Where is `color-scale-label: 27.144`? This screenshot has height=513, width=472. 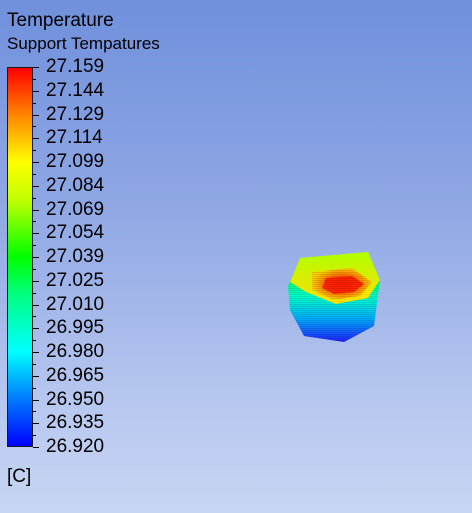 color-scale-label: 27.144 is located at coordinates (75, 90).